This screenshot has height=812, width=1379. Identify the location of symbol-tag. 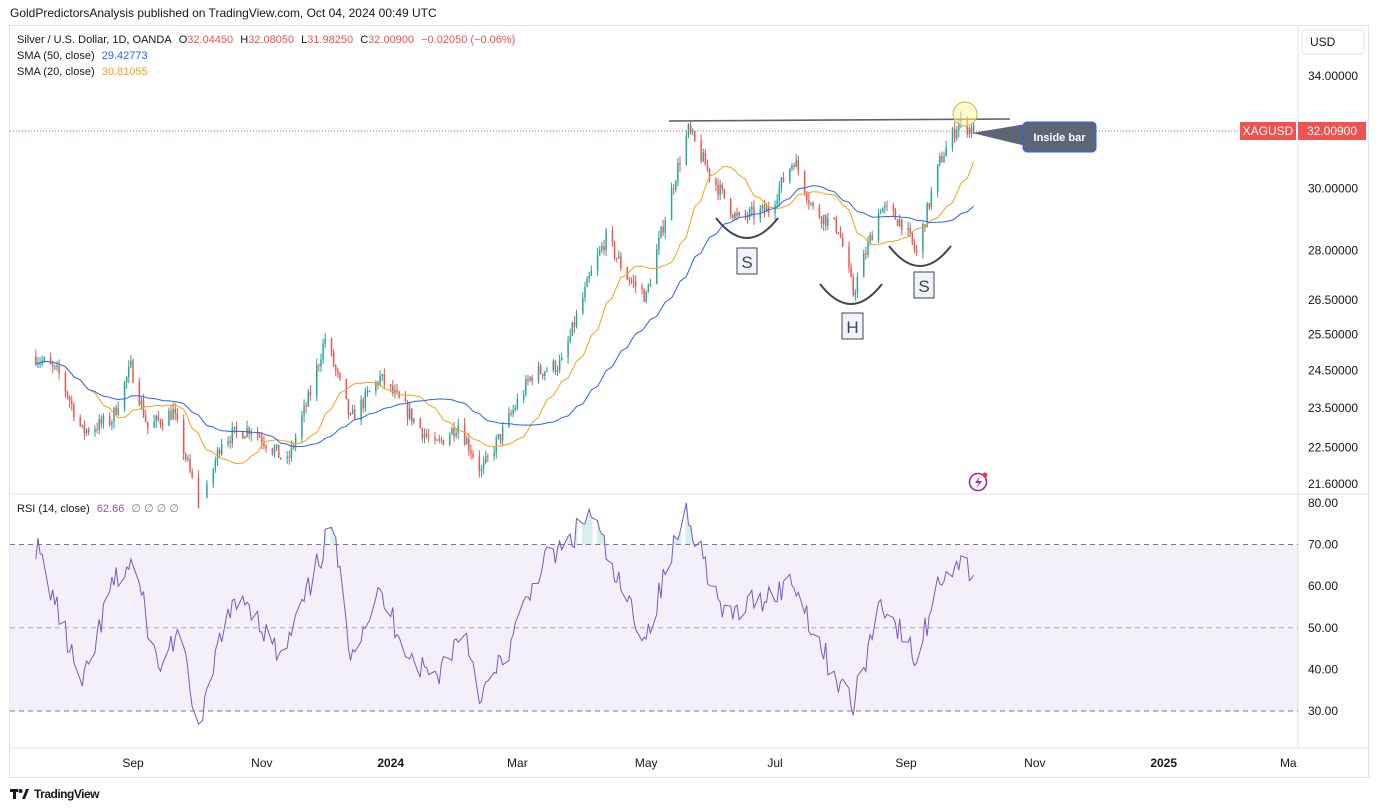
(1268, 131).